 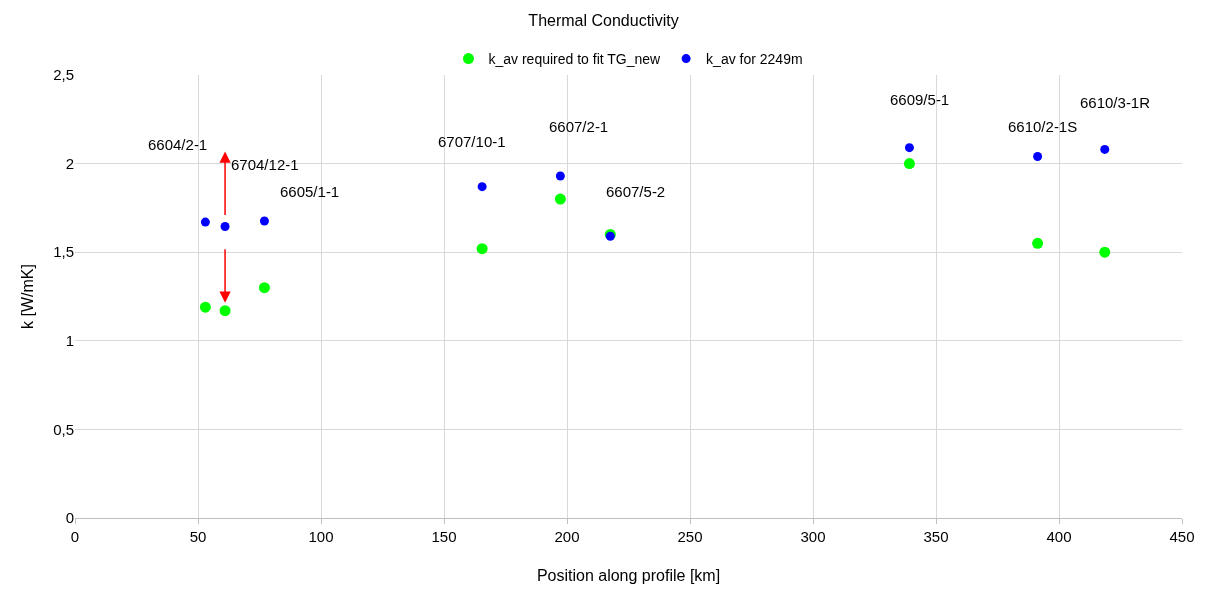 What do you see at coordinates (310, 191) in the screenshot?
I see `annotation: 6605/1-1` at bounding box center [310, 191].